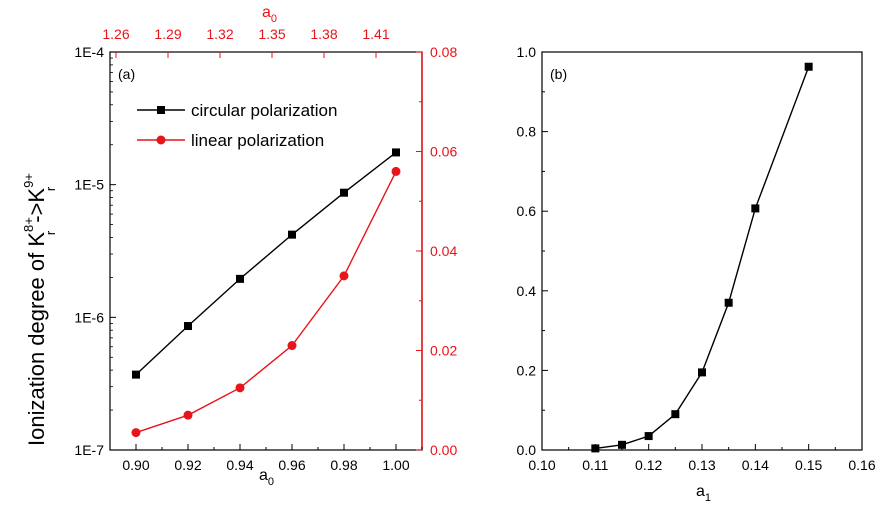 This screenshot has width=888, height=514. I want to click on series-line, so click(266, 263).